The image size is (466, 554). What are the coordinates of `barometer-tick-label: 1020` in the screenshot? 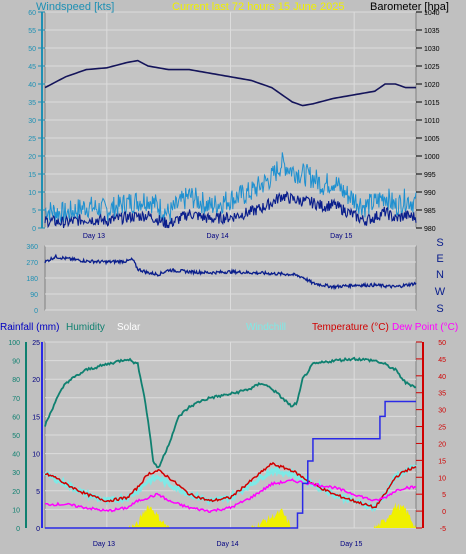 It's located at (432, 85).